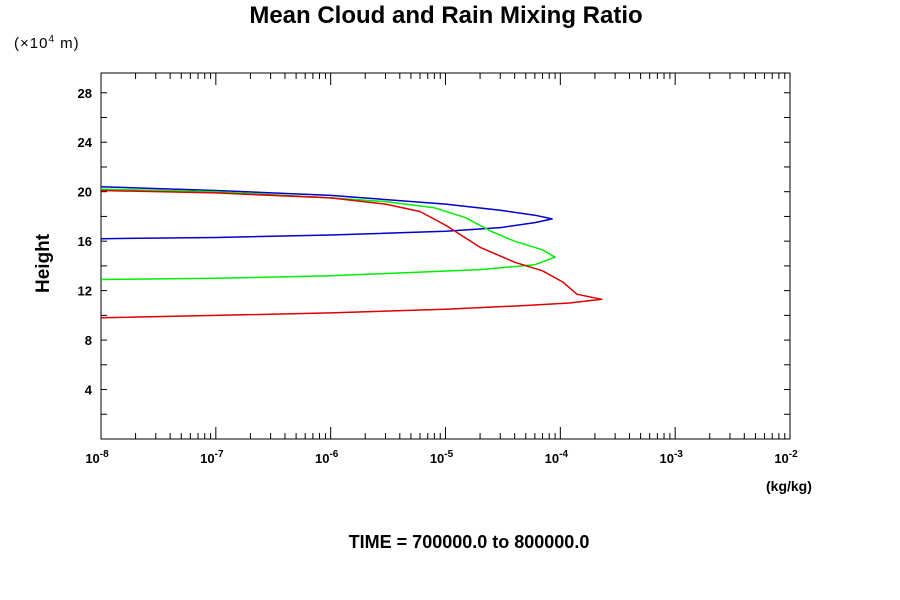 The width and height of the screenshot is (900, 600). Describe the element at coordinates (671, 457) in the screenshot. I see `x-tick-label: 10⁻³` at that location.